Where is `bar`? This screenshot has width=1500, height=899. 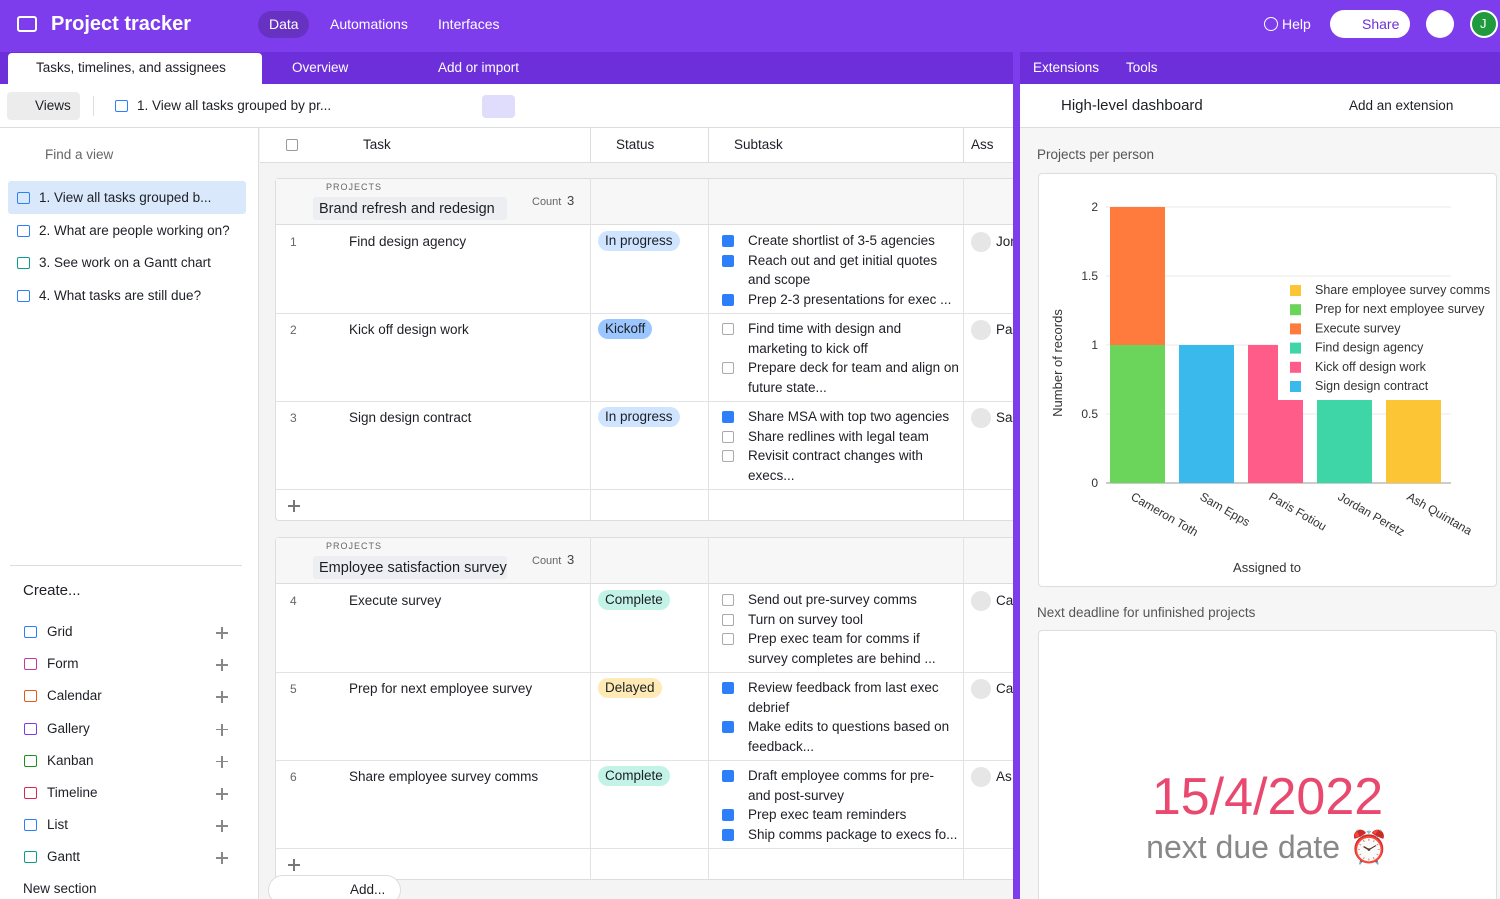 bar is located at coordinates (1137, 276).